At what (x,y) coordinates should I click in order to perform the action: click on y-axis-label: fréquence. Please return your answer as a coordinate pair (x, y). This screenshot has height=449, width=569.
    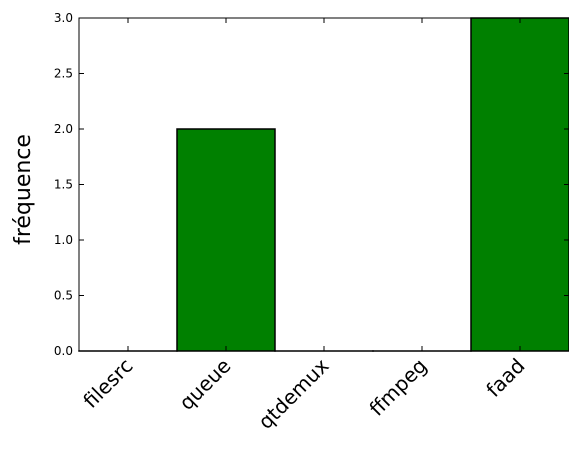
    Looking at the image, I should click on (23, 189).